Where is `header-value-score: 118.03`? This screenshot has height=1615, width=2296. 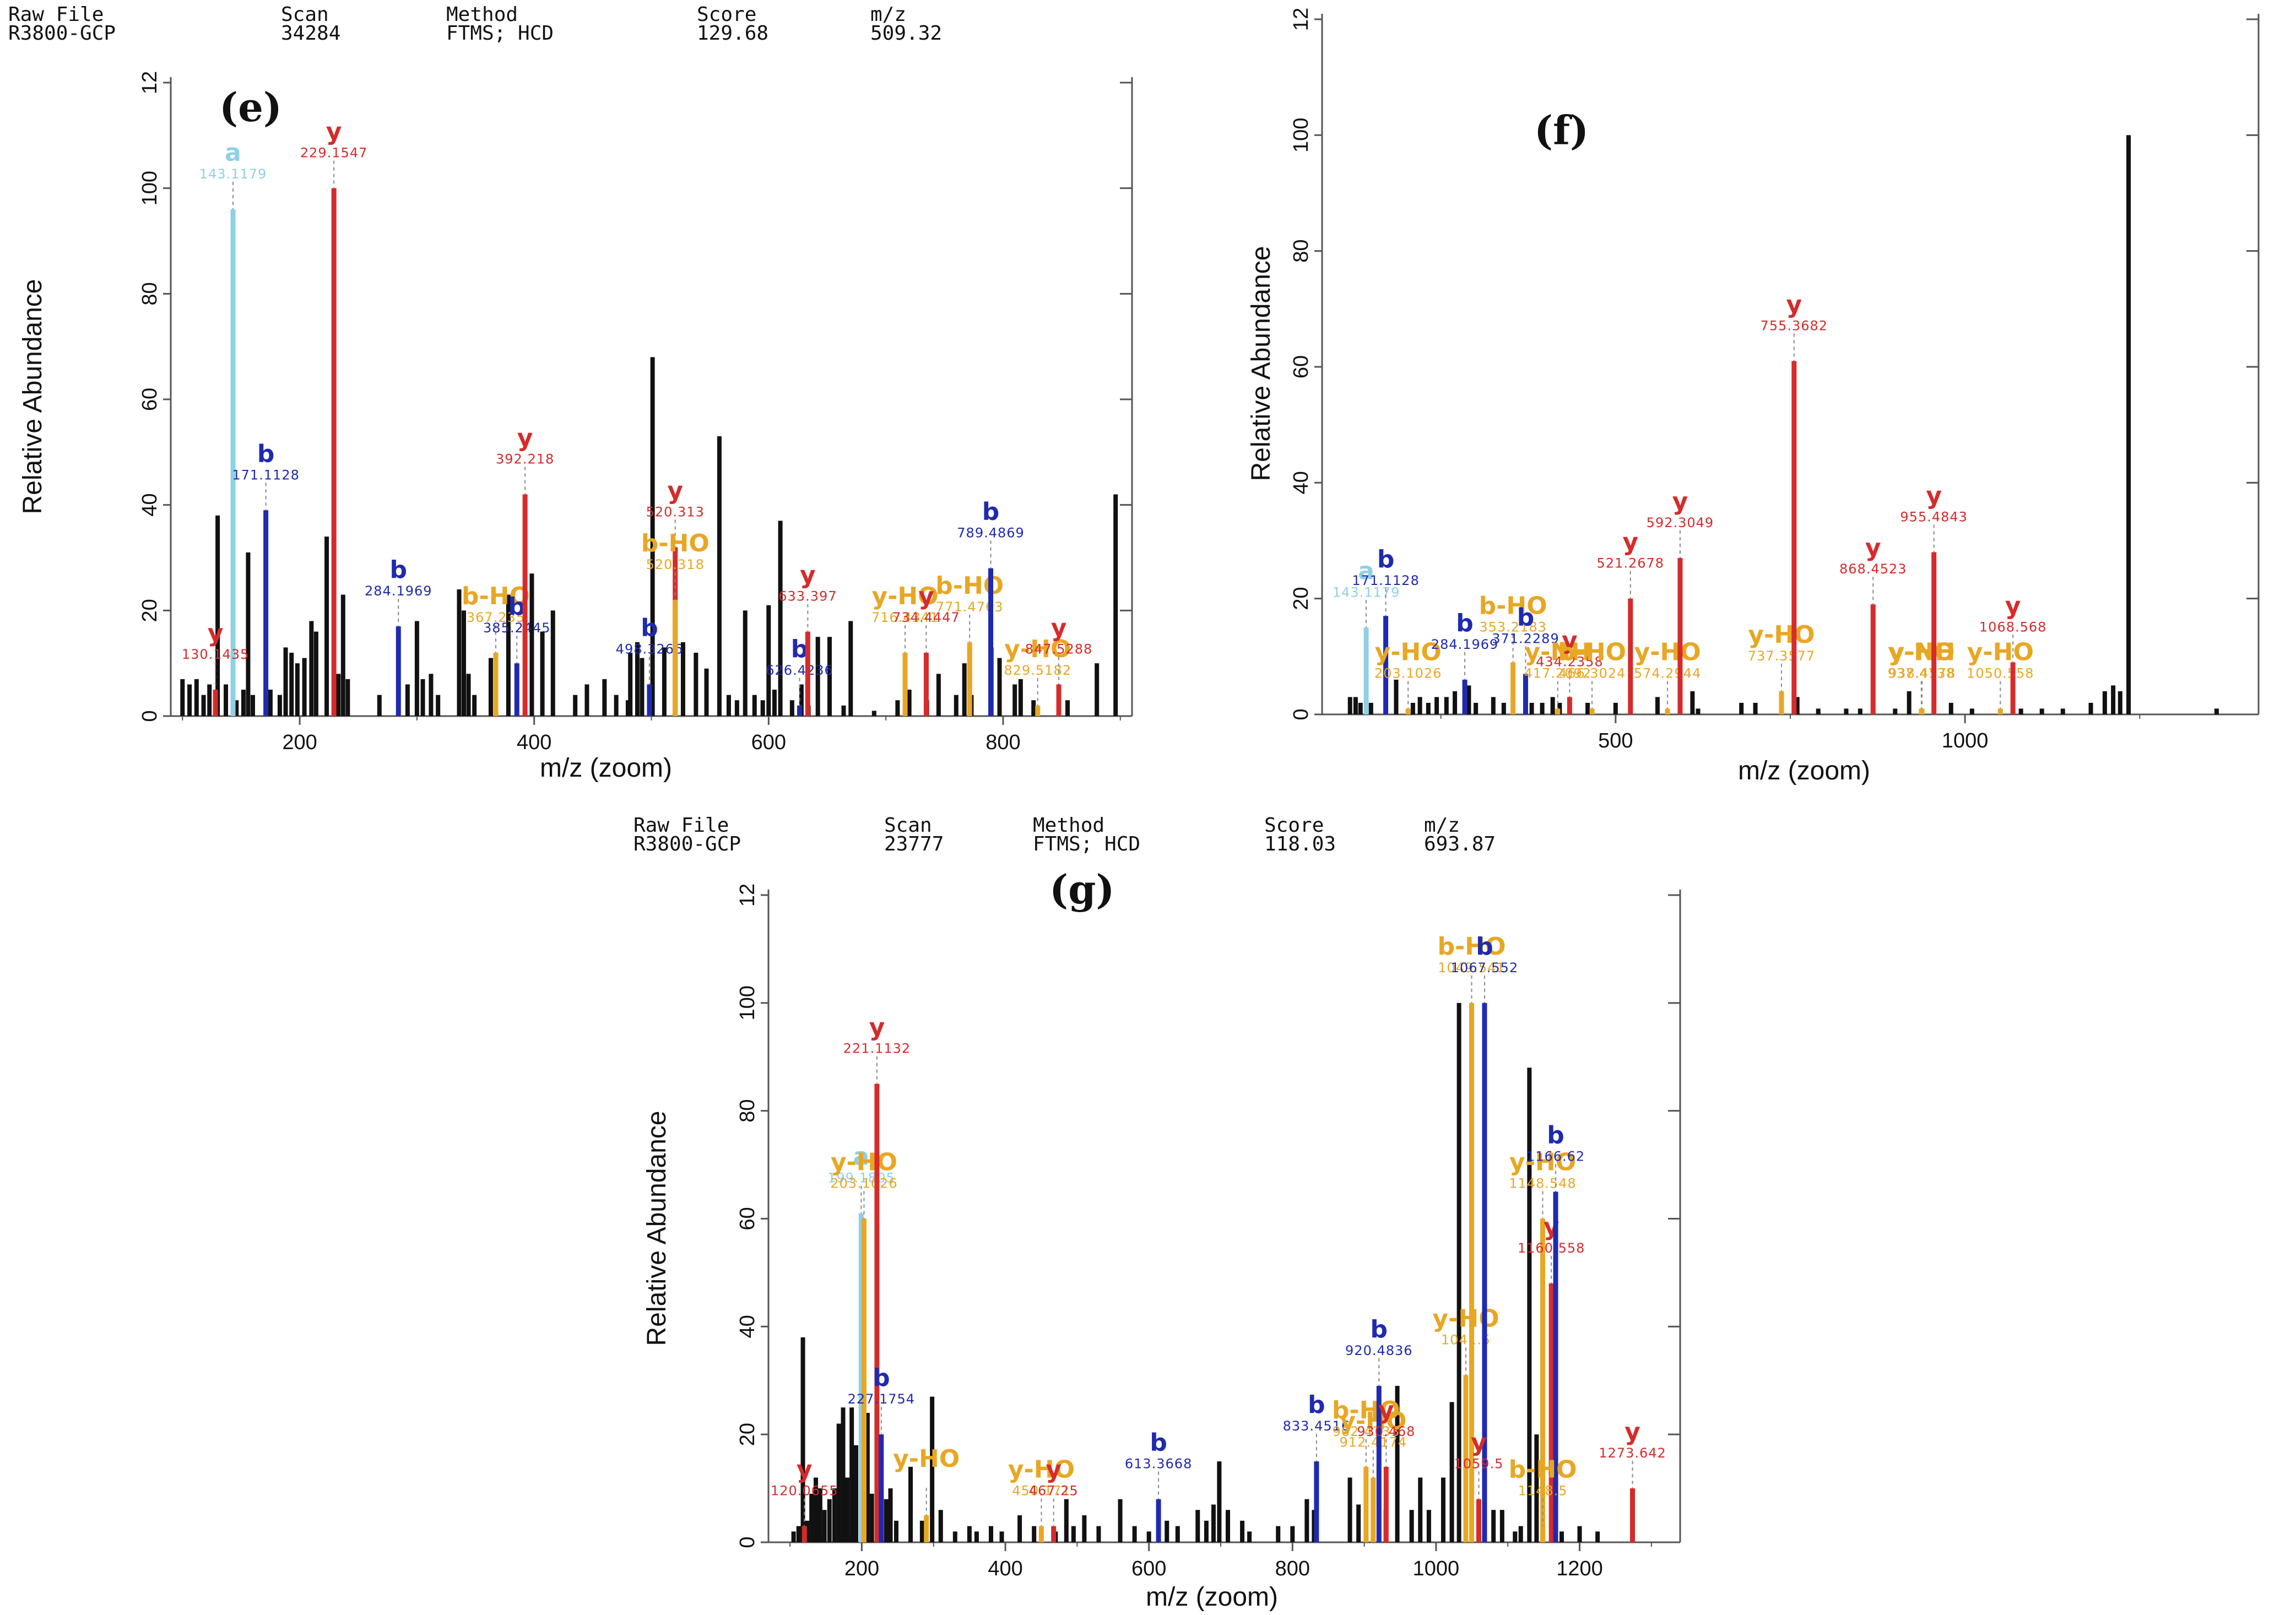 header-value-score: 118.03 is located at coordinates (1300, 844).